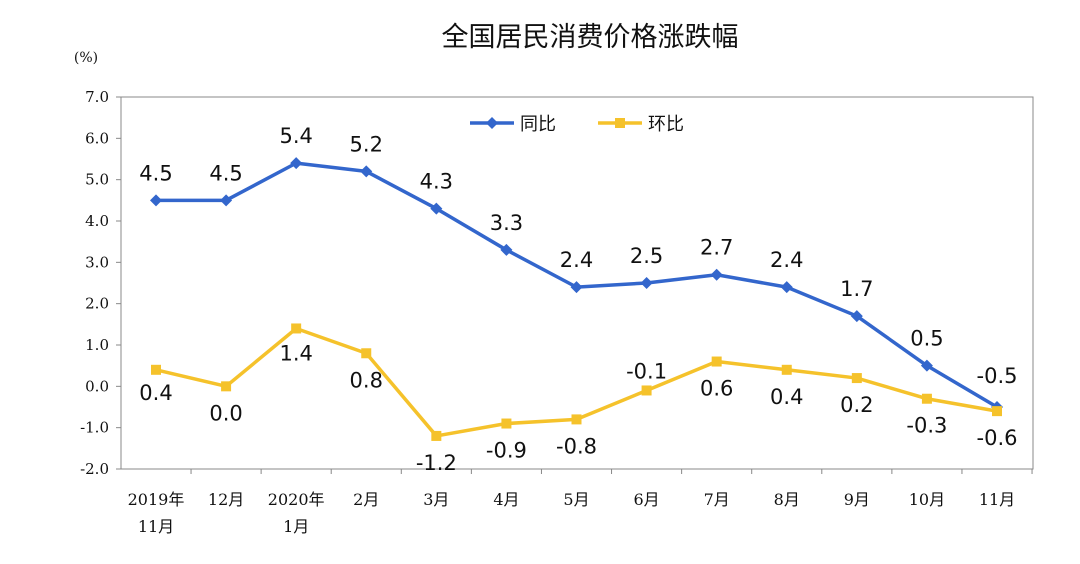 This screenshot has height=564, width=1080. I want to click on y-tick-label: 5.0, so click(97, 180).